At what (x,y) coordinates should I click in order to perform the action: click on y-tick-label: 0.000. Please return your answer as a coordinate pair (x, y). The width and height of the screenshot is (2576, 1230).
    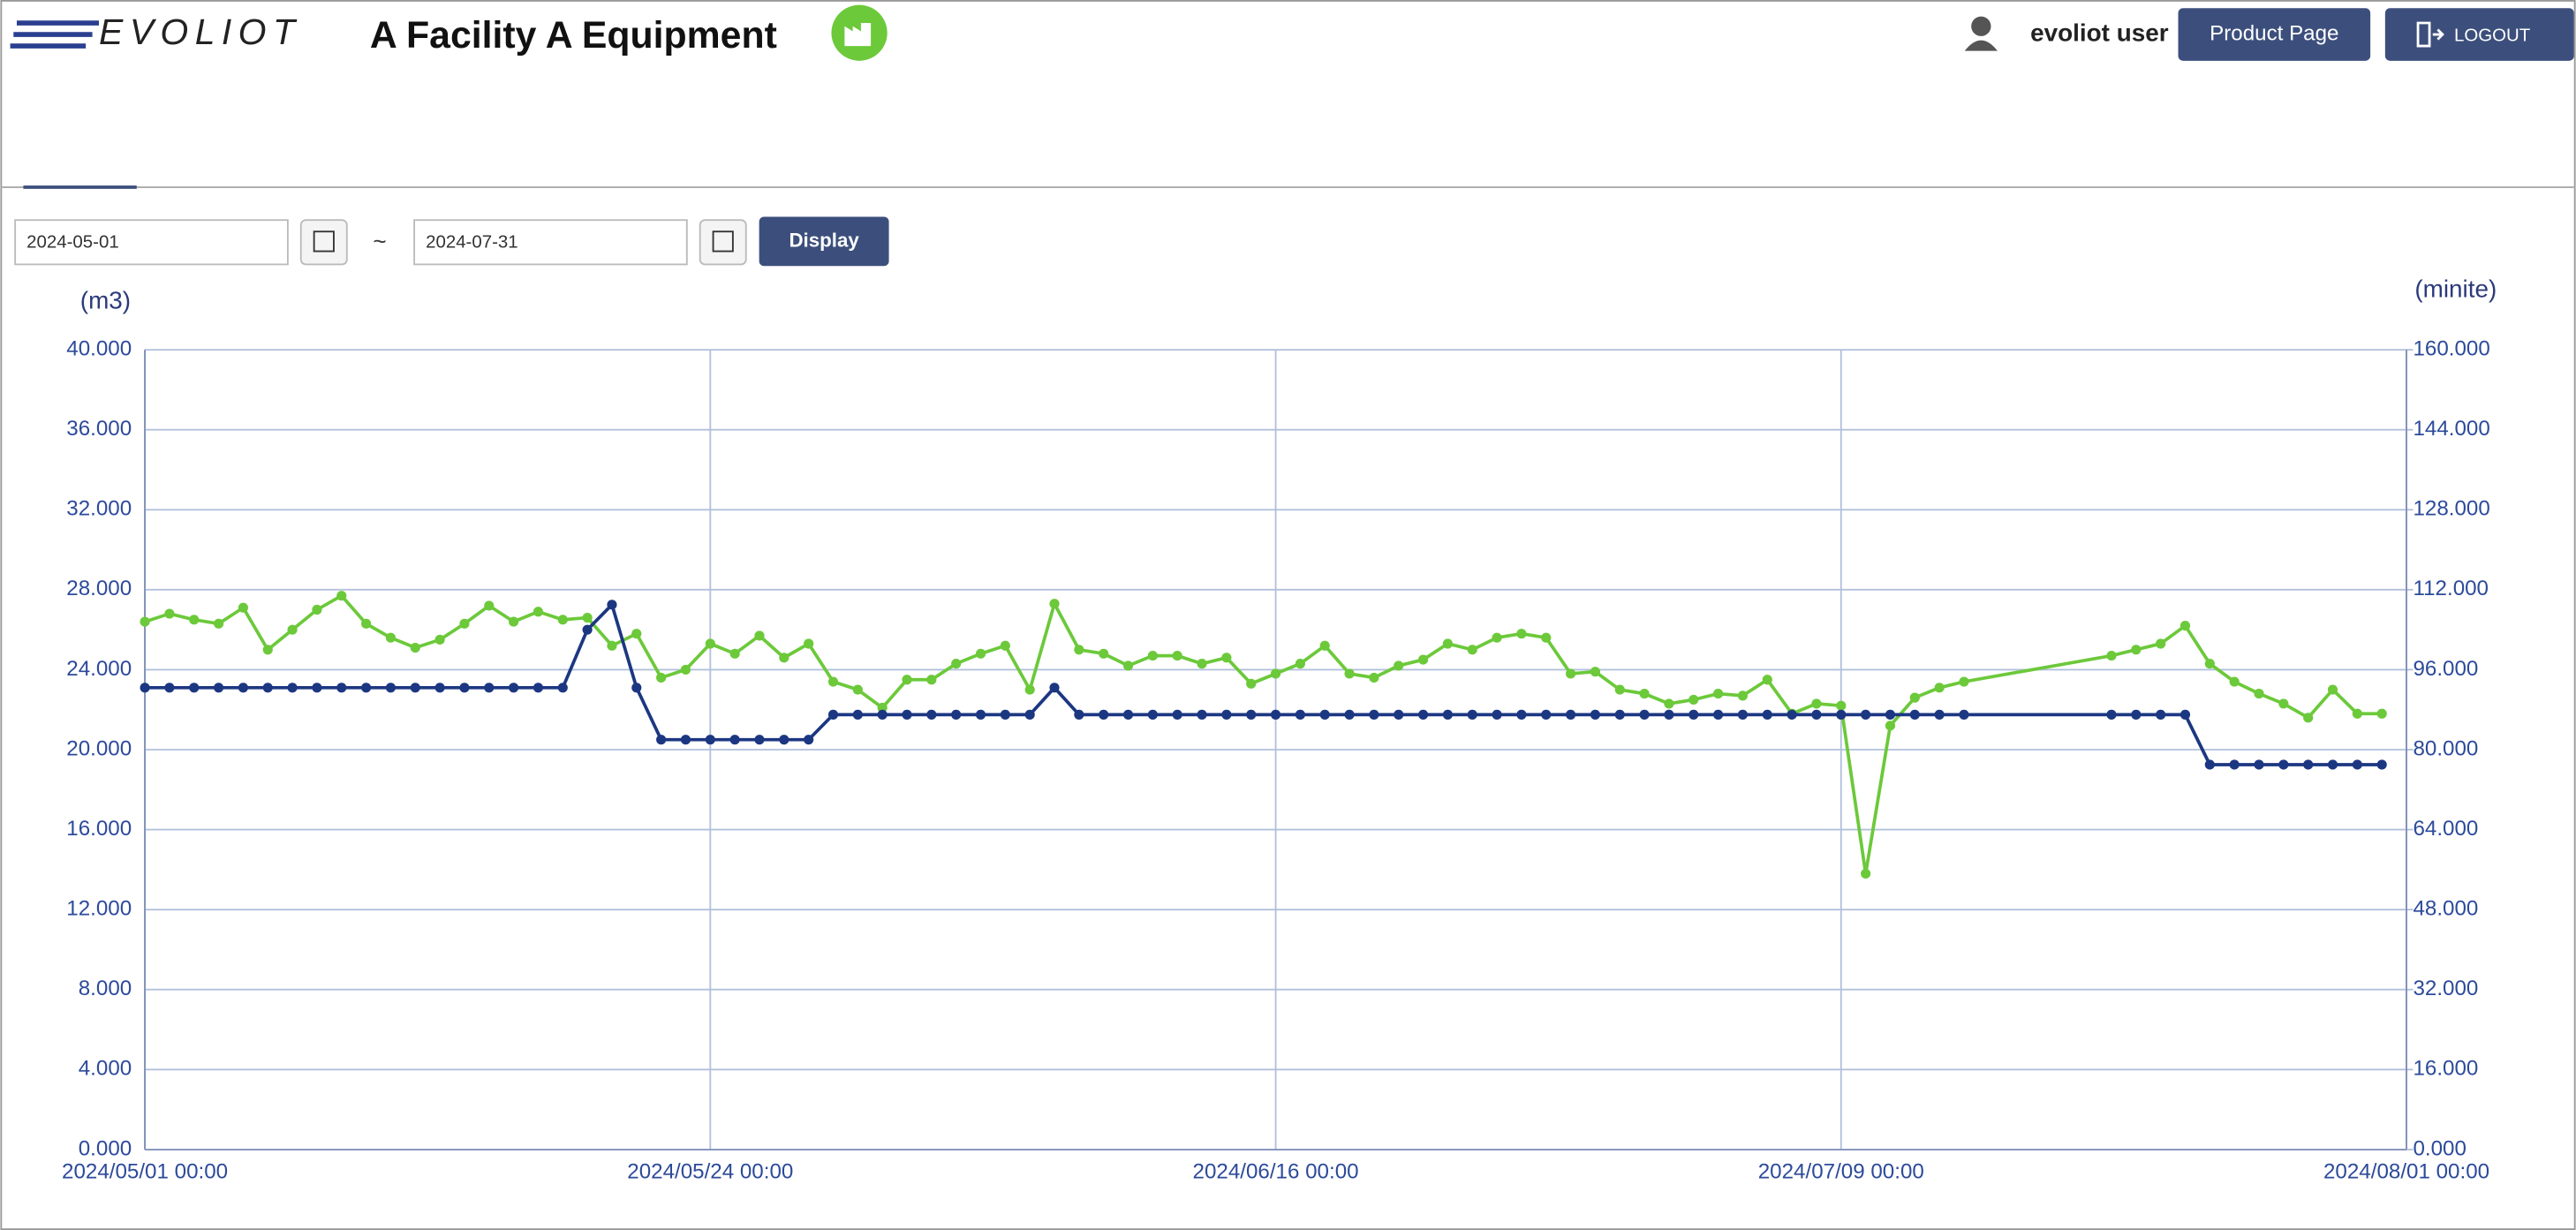
    Looking at the image, I should click on (106, 1148).